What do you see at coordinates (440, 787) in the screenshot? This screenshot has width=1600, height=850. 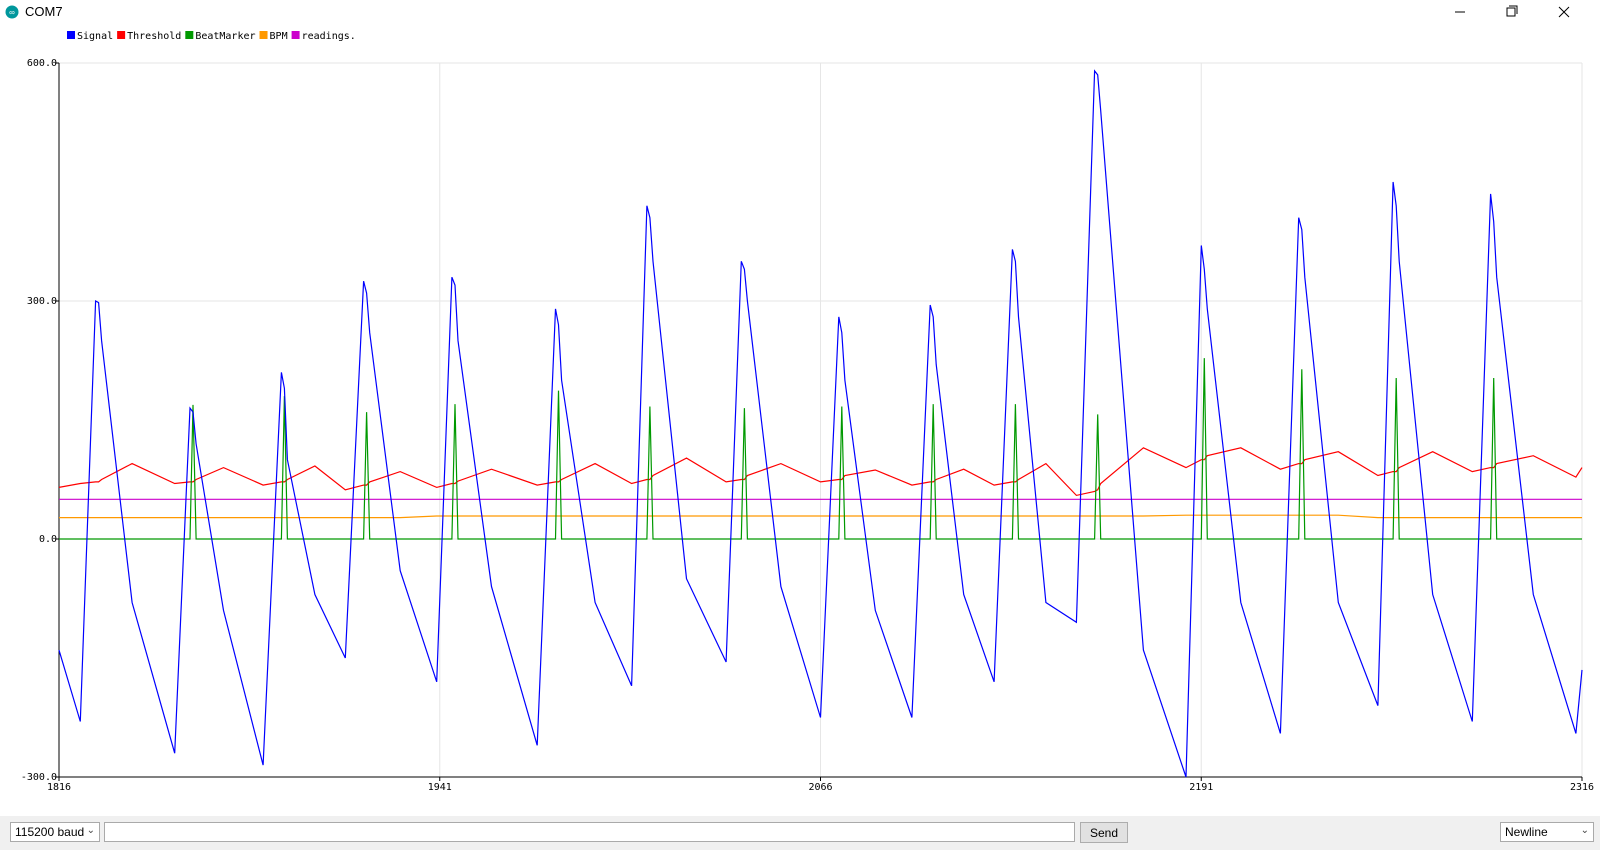 I see `x-tick-label: 1941` at bounding box center [440, 787].